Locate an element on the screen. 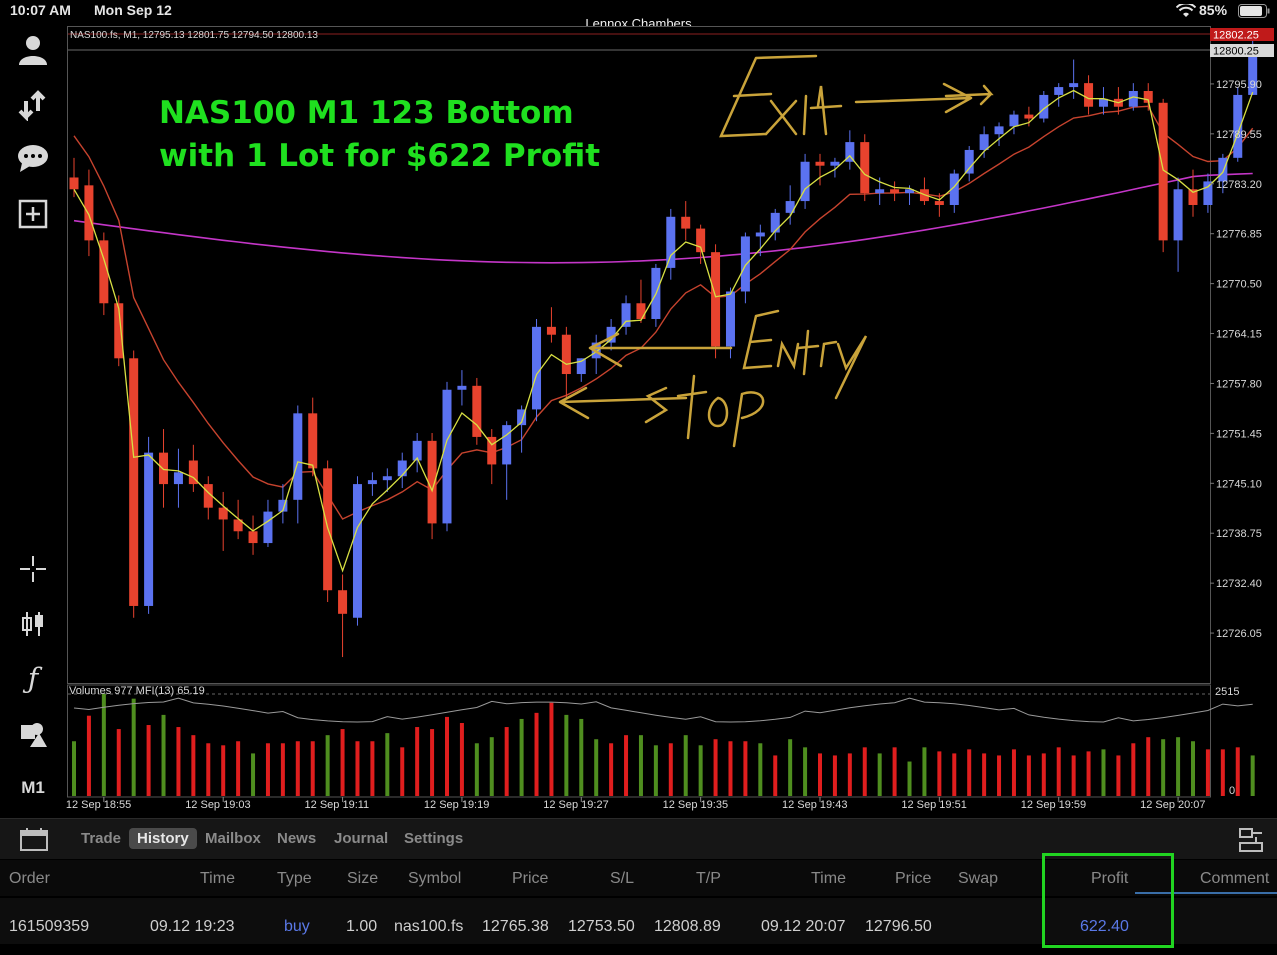 The height and width of the screenshot is (955, 1277). tab-journal: Journal is located at coordinates (361, 838).